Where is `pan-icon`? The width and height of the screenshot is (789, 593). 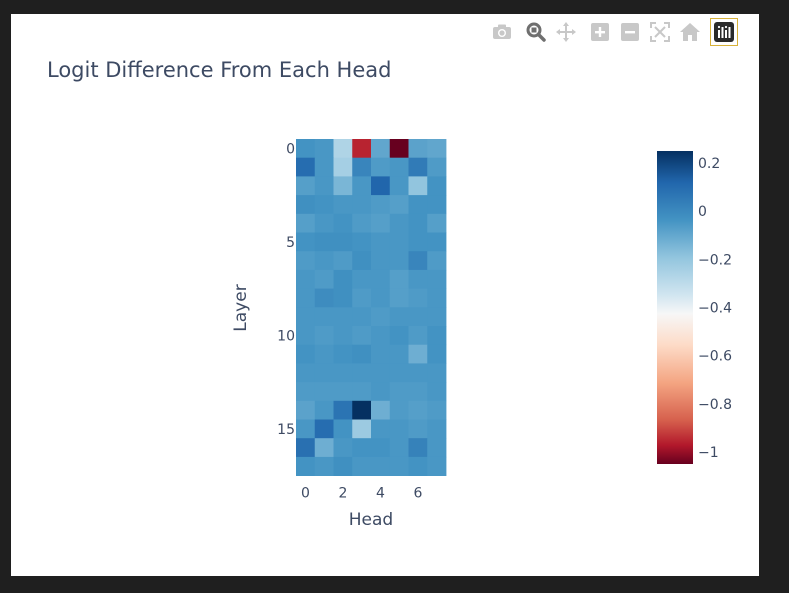 pan-icon is located at coordinates (566, 32).